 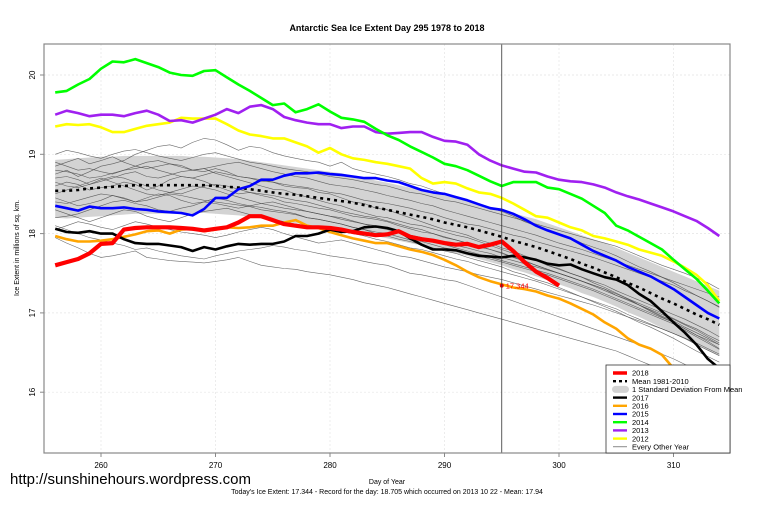 I want to click on y-tick-label: 17, so click(x=32, y=312).